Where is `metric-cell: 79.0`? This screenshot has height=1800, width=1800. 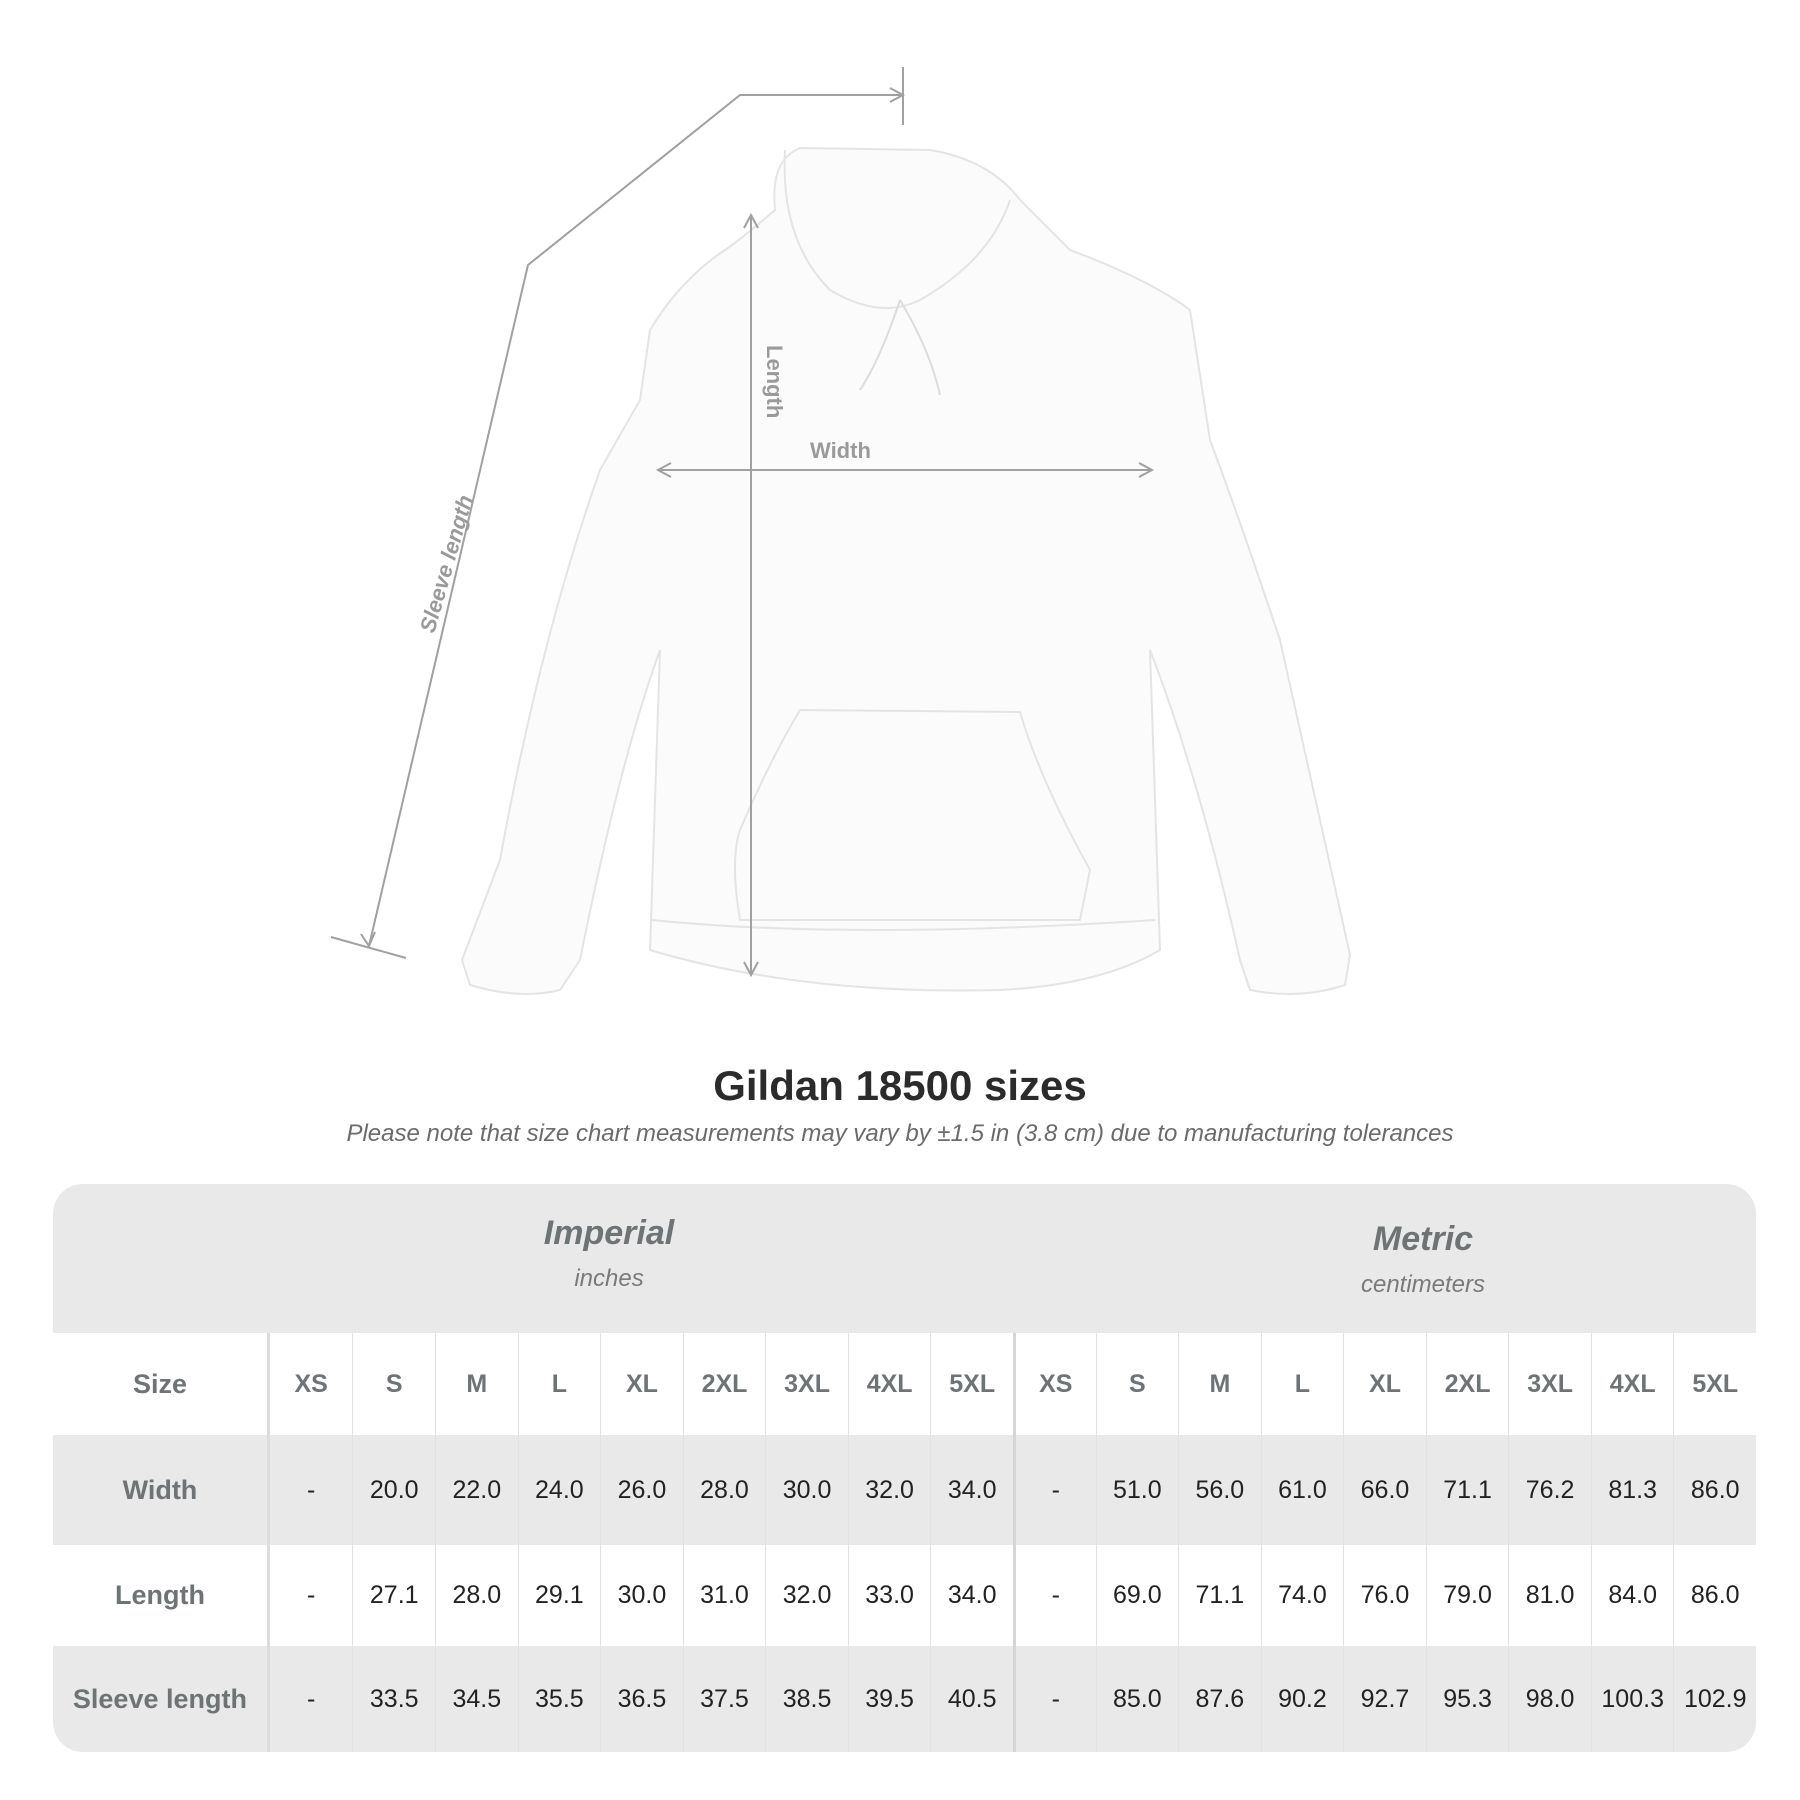
metric-cell: 79.0 is located at coordinates (1467, 1595).